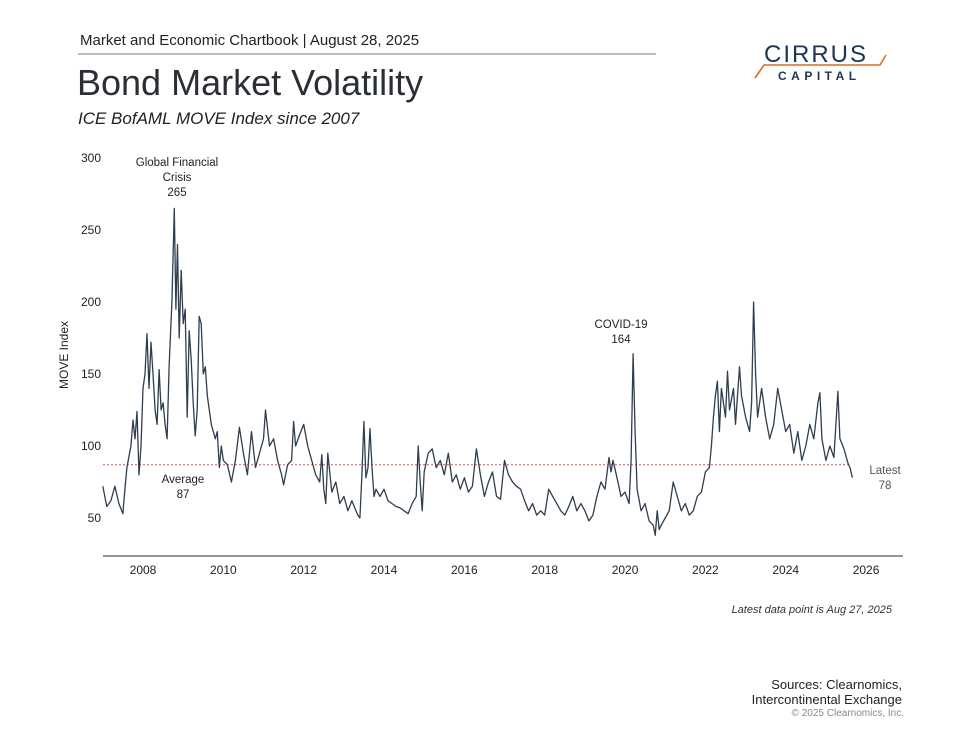 The width and height of the screenshot is (980, 735). Describe the element at coordinates (836, 684) in the screenshot. I see `sources-line1: Sources: Clearnomics,` at that location.